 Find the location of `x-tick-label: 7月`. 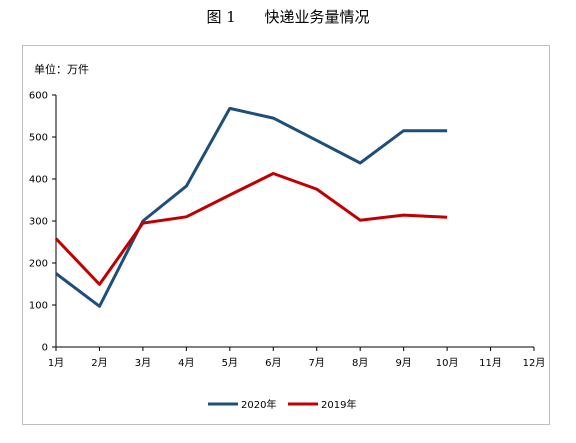

x-tick-label: 7月 is located at coordinates (317, 363).